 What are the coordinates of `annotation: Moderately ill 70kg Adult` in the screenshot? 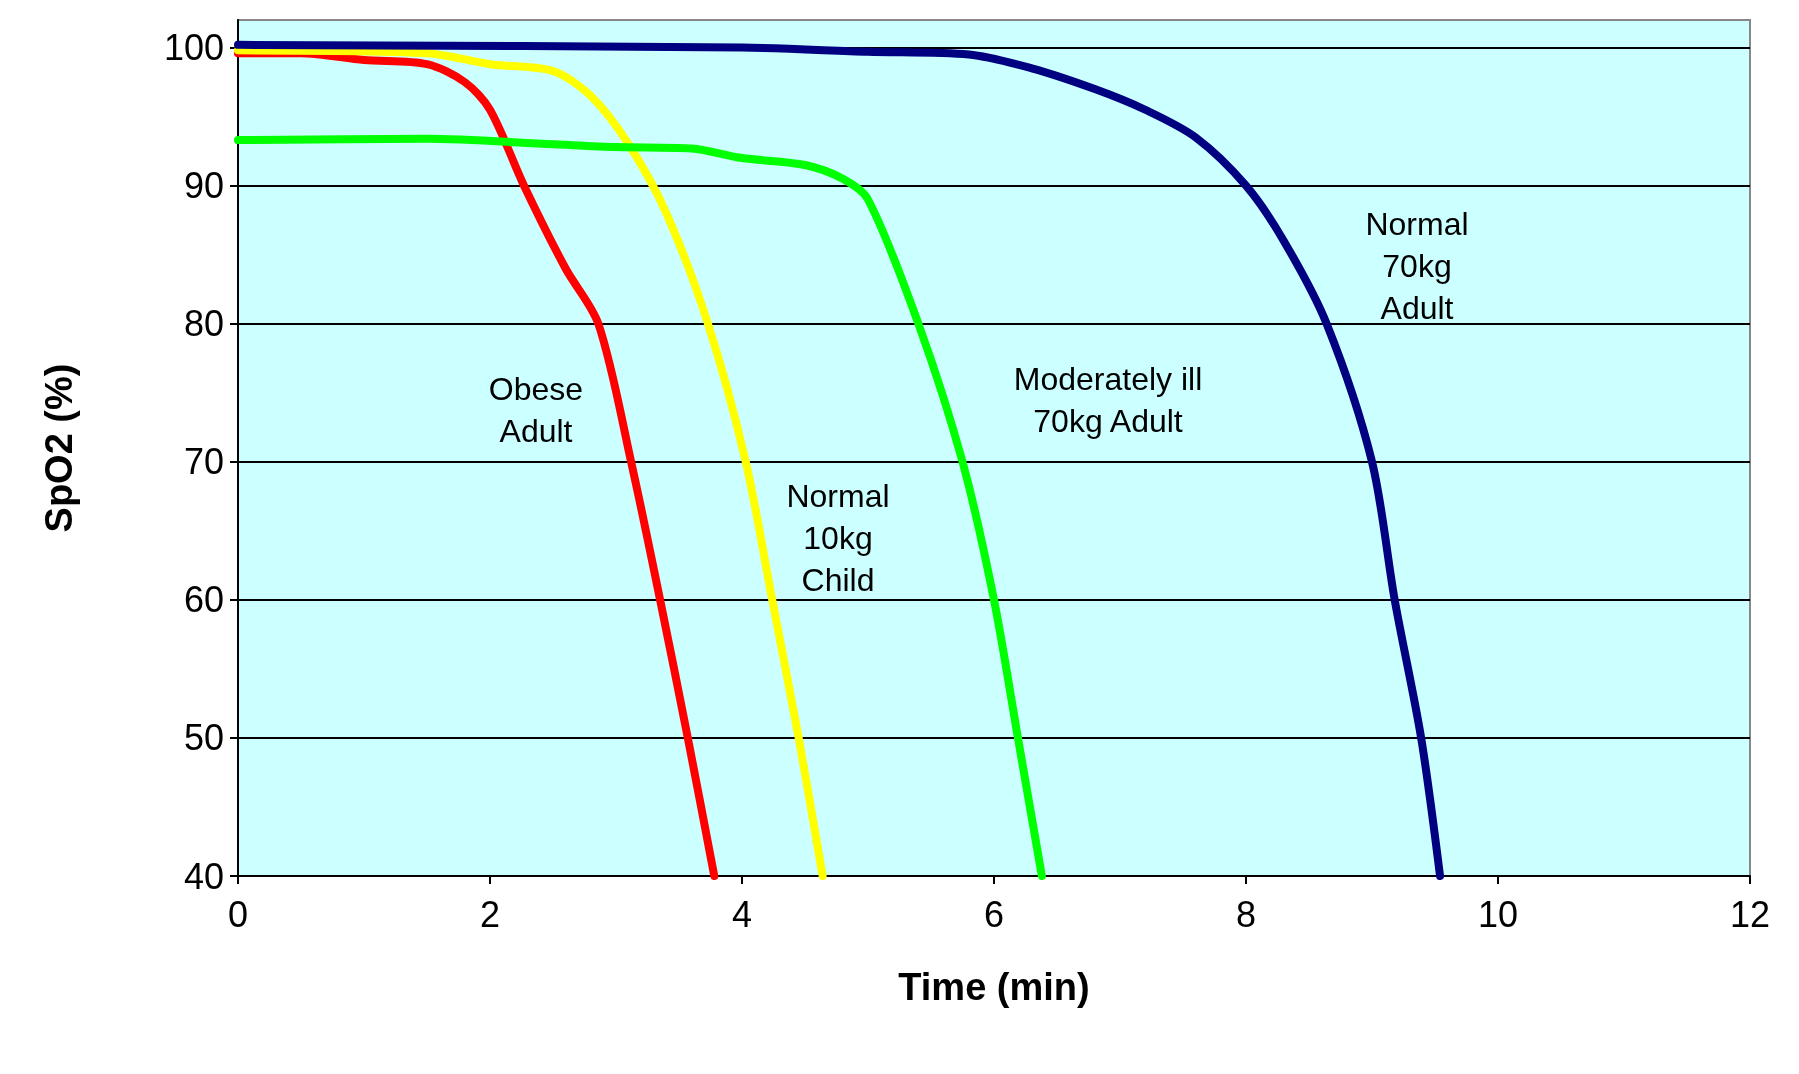 It's located at (1108, 400).